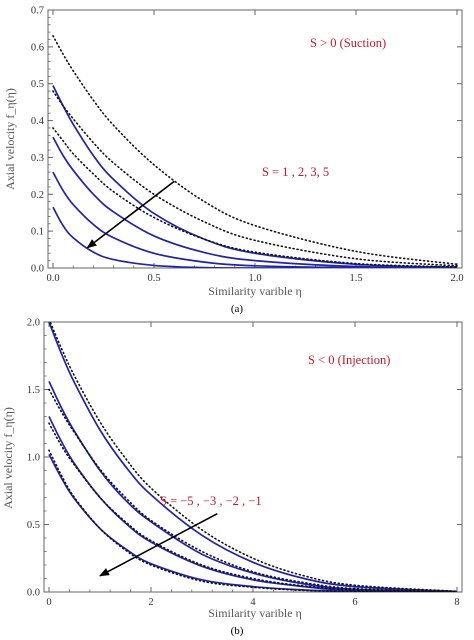  I want to click on x-tick-label: 4, so click(253, 602).